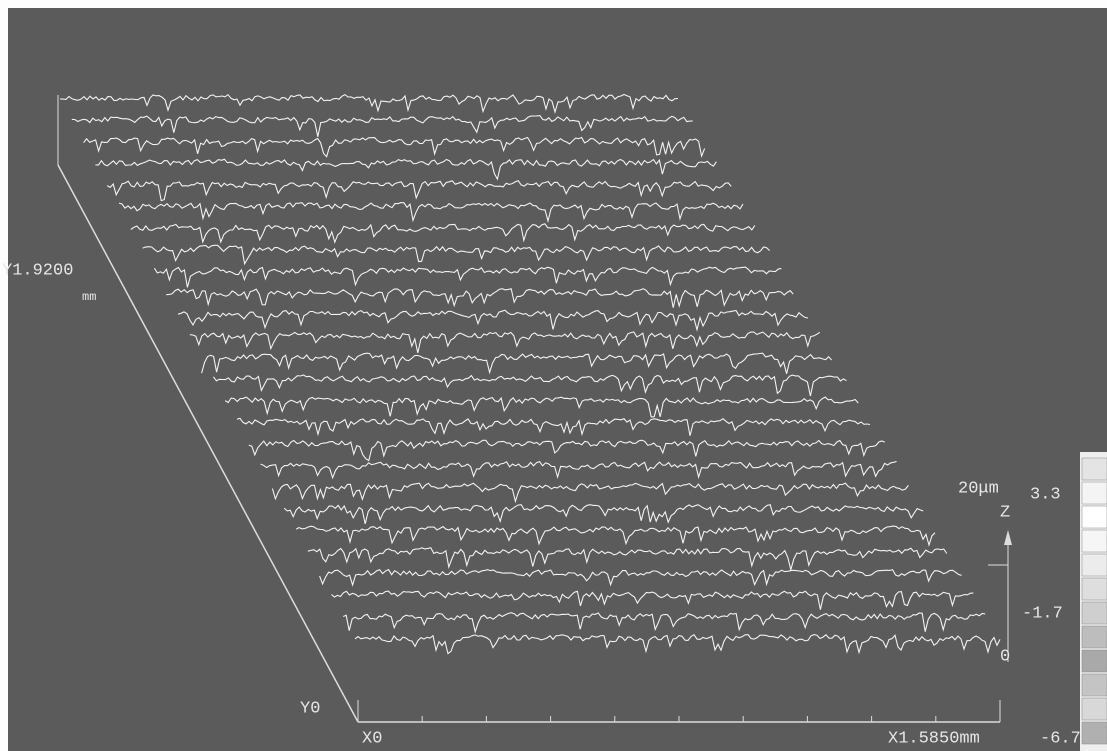 This screenshot has width=1107, height=751. What do you see at coordinates (372, 738) in the screenshot?
I see `x-min-label: X0` at bounding box center [372, 738].